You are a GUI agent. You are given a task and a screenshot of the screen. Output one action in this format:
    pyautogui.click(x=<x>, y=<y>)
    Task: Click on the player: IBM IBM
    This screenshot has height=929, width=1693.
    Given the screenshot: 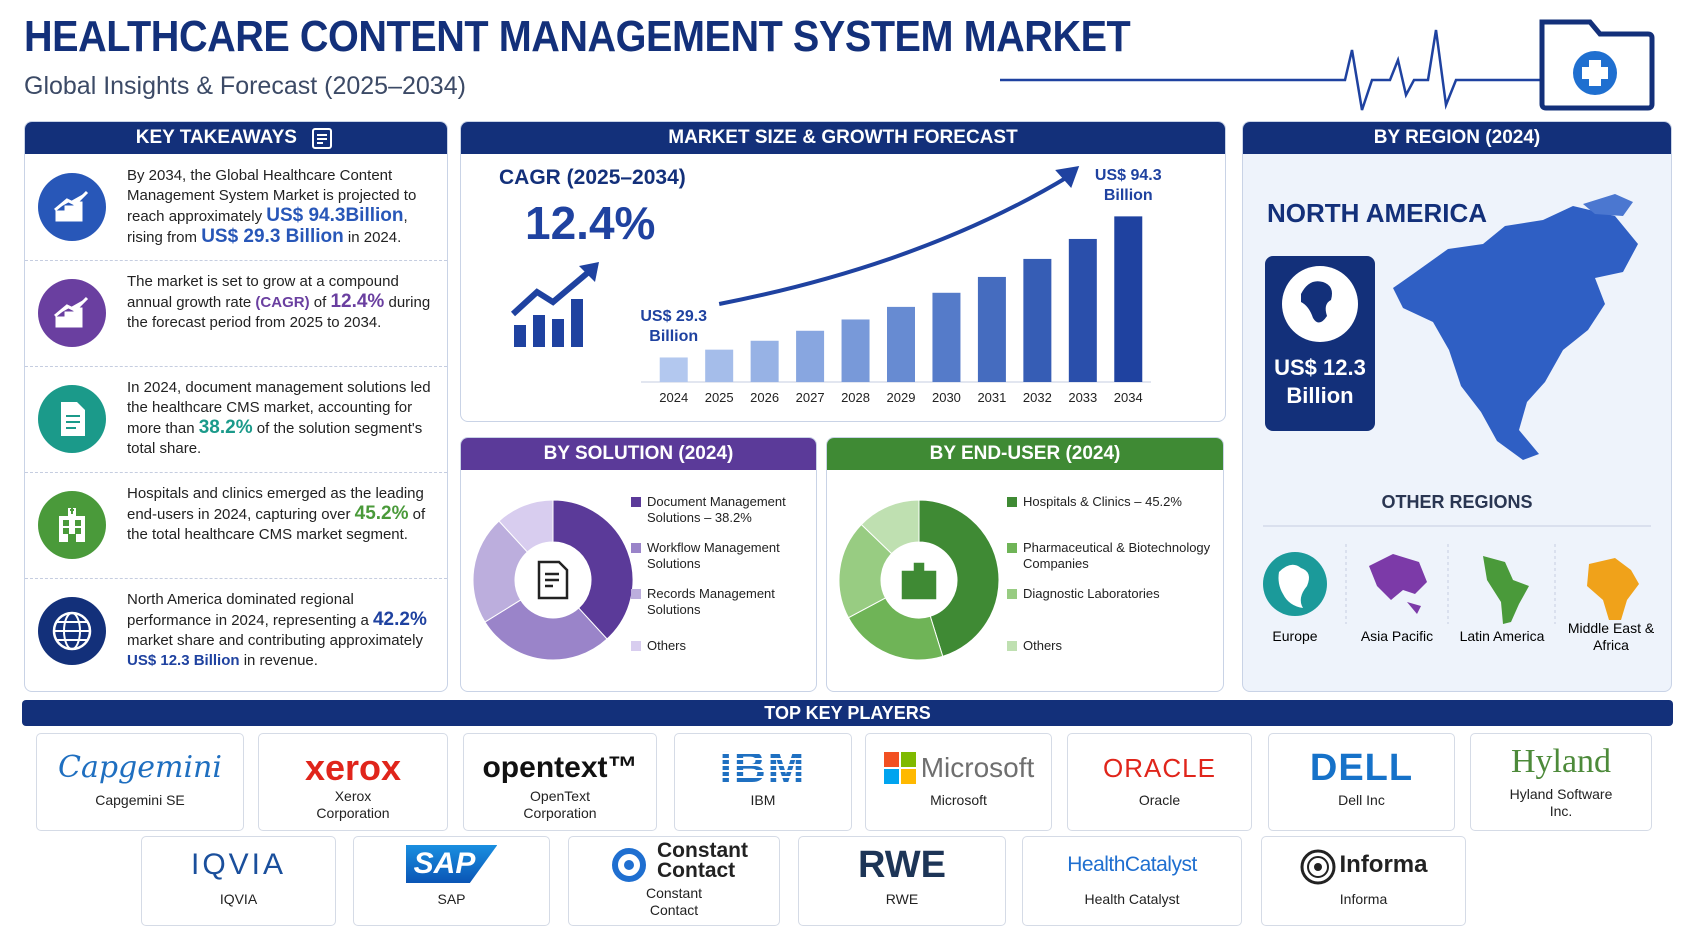 What is the action you would take?
    pyautogui.click(x=763, y=782)
    